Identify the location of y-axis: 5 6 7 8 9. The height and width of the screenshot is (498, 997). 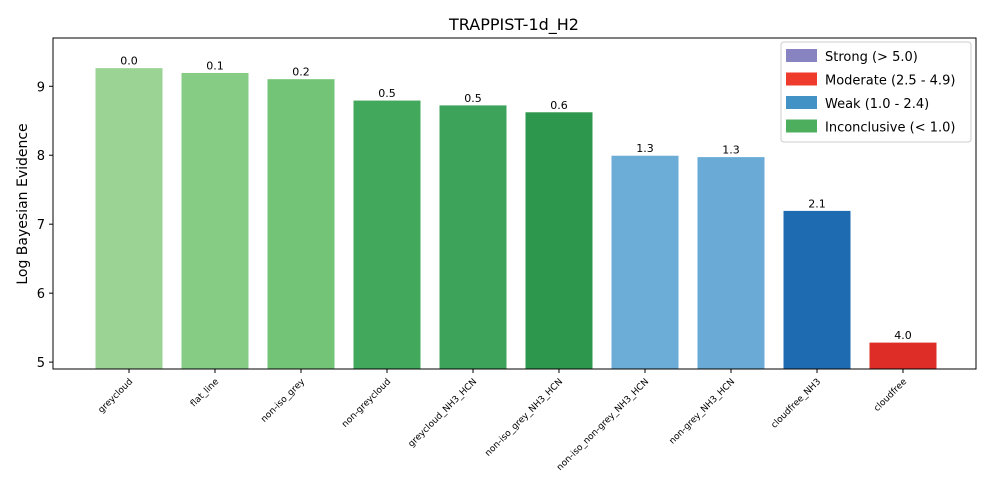
(45, 225).